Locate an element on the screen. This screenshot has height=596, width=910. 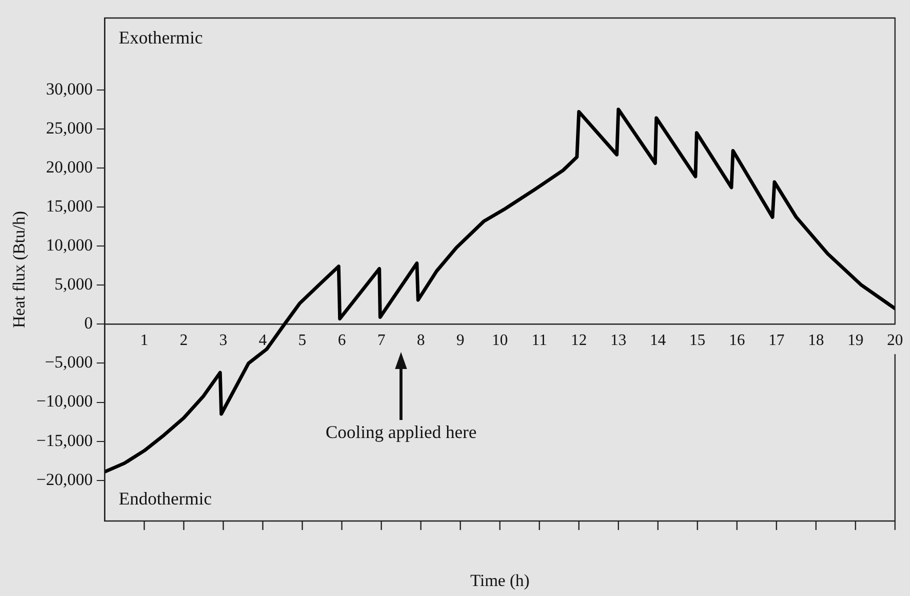
annotation: Endothermic is located at coordinates (165, 498).